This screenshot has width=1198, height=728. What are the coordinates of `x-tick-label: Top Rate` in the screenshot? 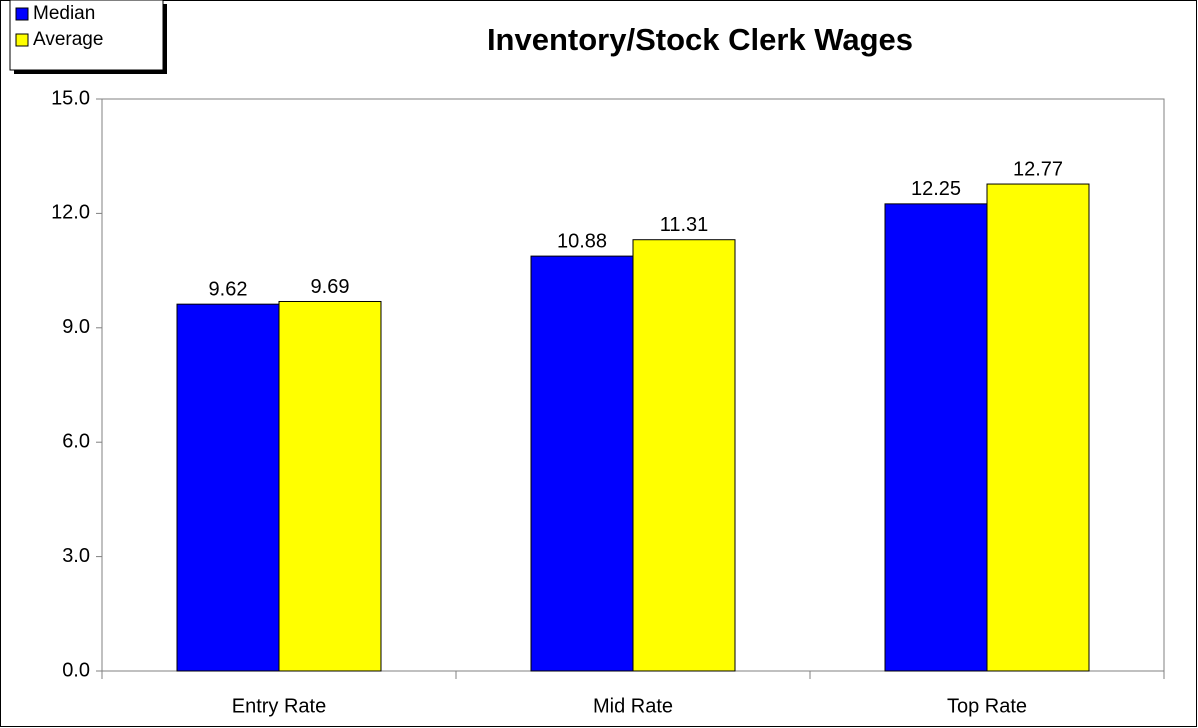 It's located at (987, 706).